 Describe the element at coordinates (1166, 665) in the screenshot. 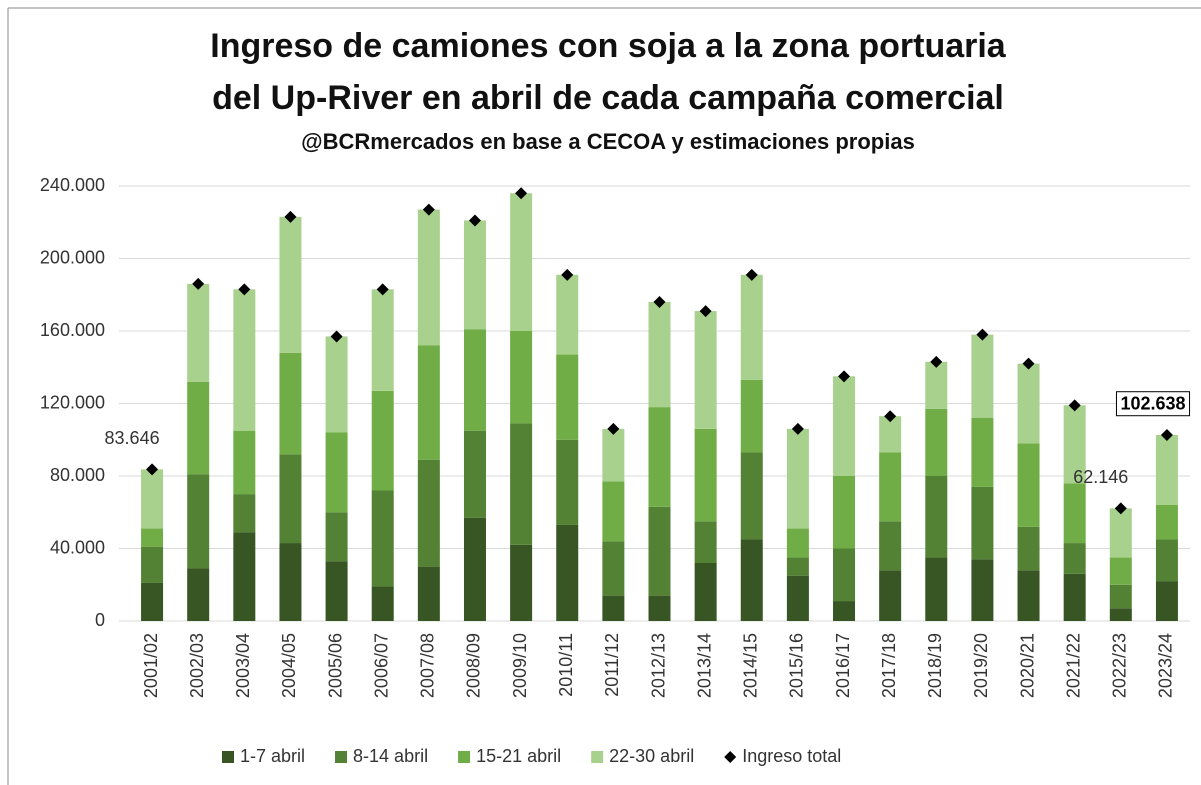

I see `x-tick-label: 2023/24` at that location.